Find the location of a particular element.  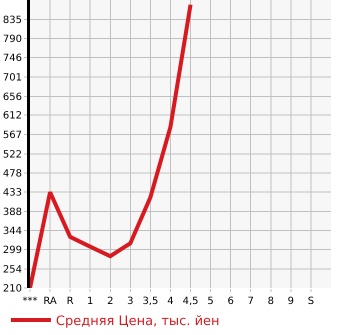

x-tick-label: S is located at coordinates (311, 301).